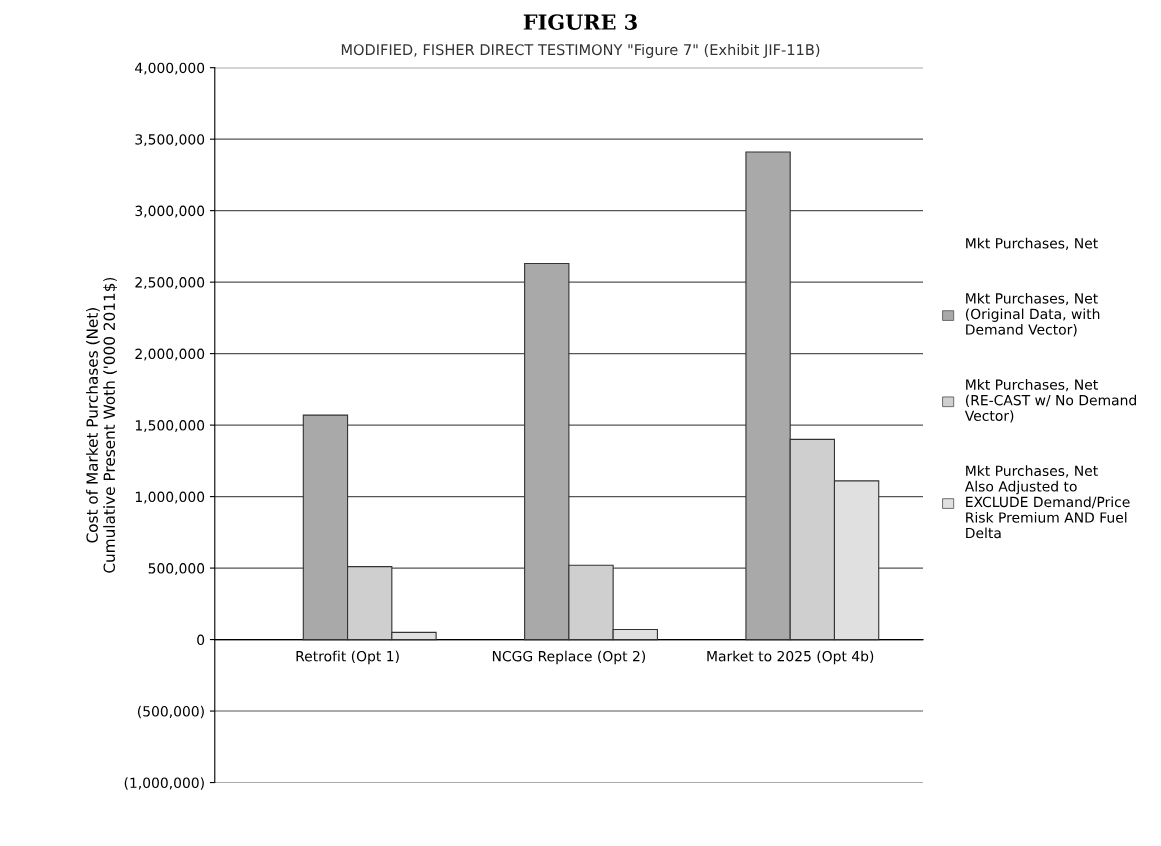  Describe the element at coordinates (170, 140) in the screenshot. I see `y-tick-label: 3,500,000` at that location.